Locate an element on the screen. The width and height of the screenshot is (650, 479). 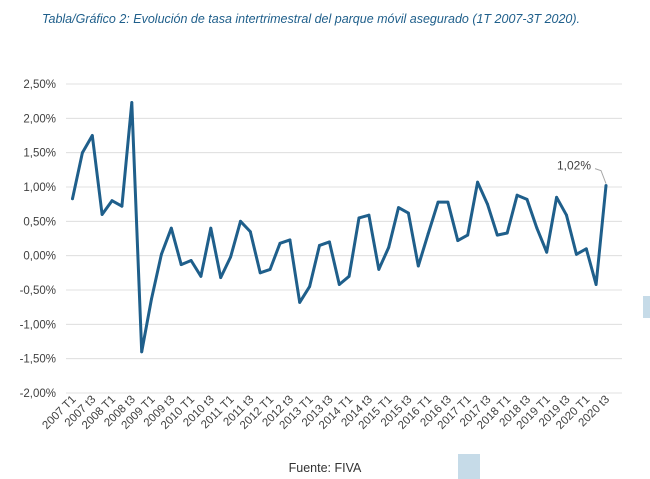
y-tick-label: 2,50% is located at coordinates (39, 85).